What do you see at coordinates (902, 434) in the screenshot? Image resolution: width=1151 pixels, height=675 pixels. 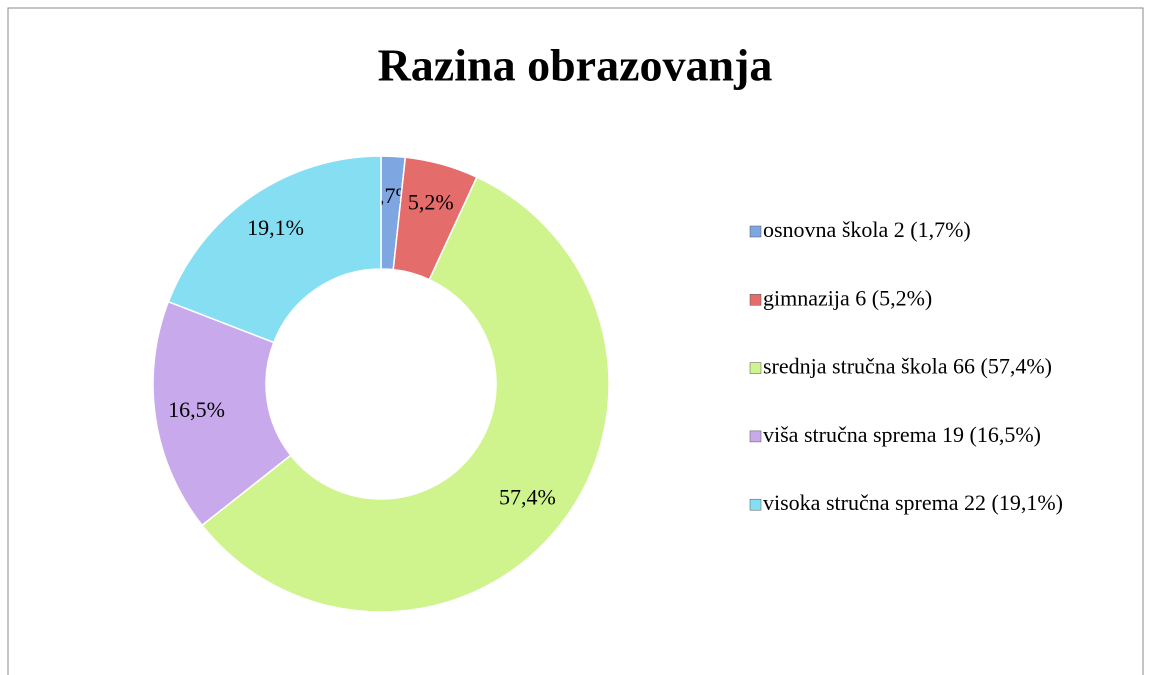 I see `legend-label: viša stručna sprema 19 (16,5%)` at bounding box center [902, 434].